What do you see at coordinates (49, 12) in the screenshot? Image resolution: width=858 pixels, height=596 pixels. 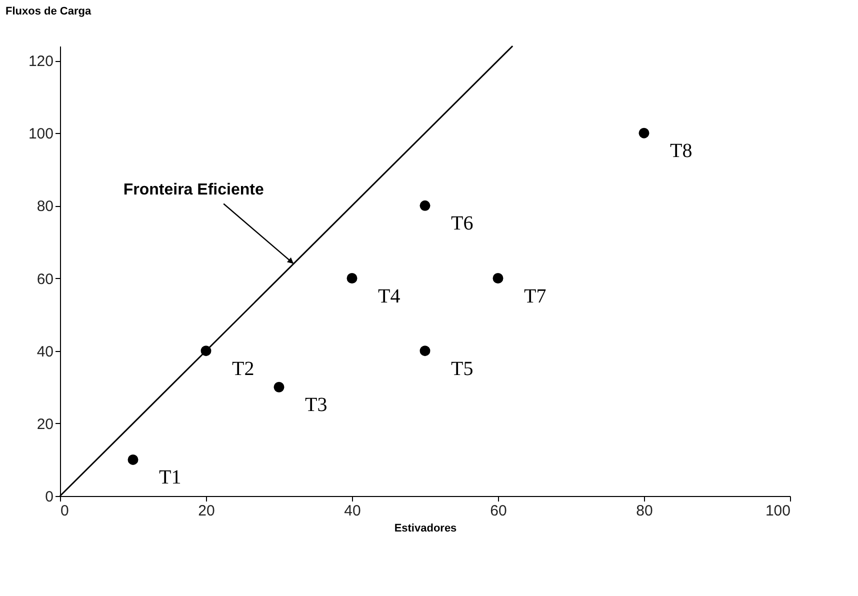 I see `y-axis-title: Fluxos de Carga` at bounding box center [49, 12].